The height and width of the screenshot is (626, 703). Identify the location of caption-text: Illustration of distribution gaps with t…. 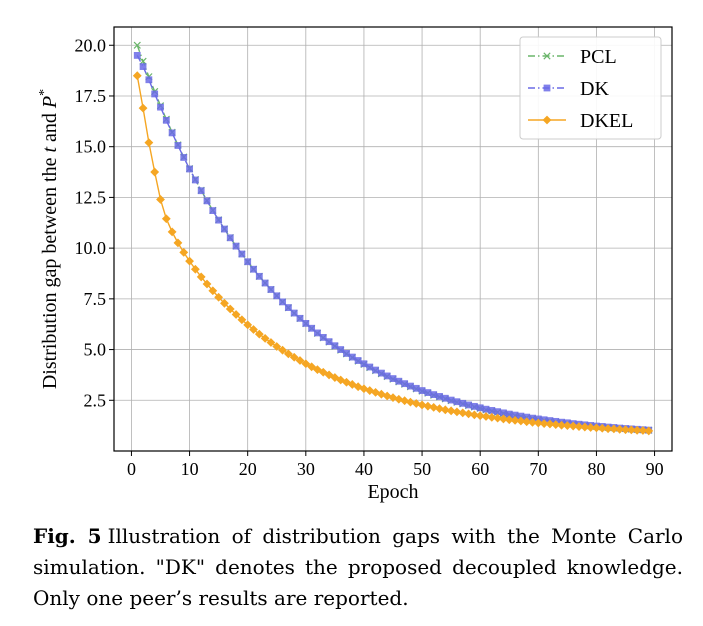
(358, 567).